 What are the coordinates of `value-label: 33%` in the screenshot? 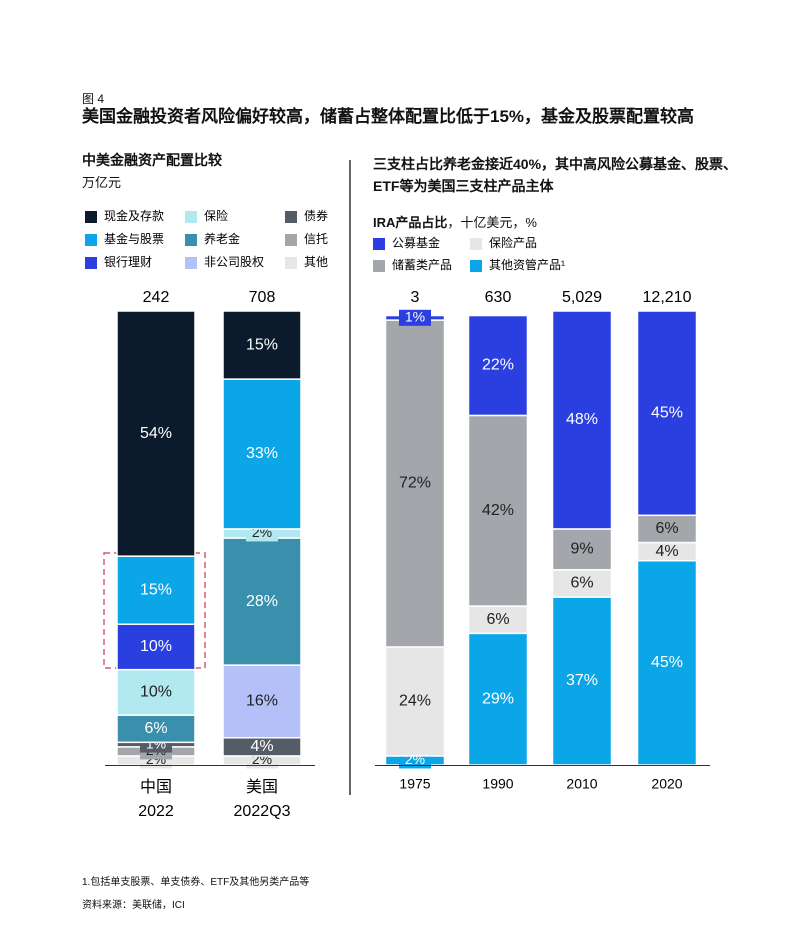 It's located at (262, 453).